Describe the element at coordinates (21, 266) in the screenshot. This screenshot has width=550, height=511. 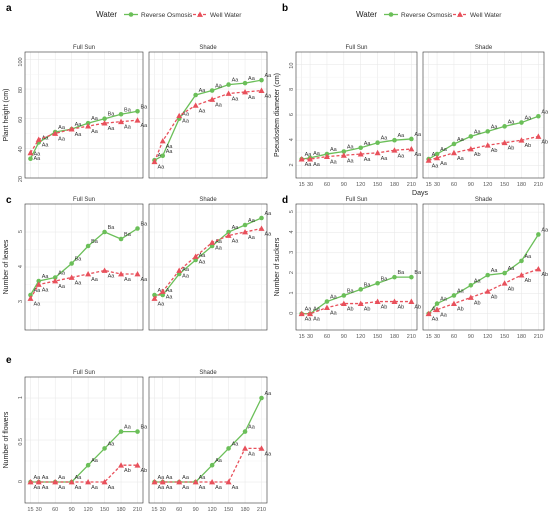
I see `y-tick-label: 4` at that location.